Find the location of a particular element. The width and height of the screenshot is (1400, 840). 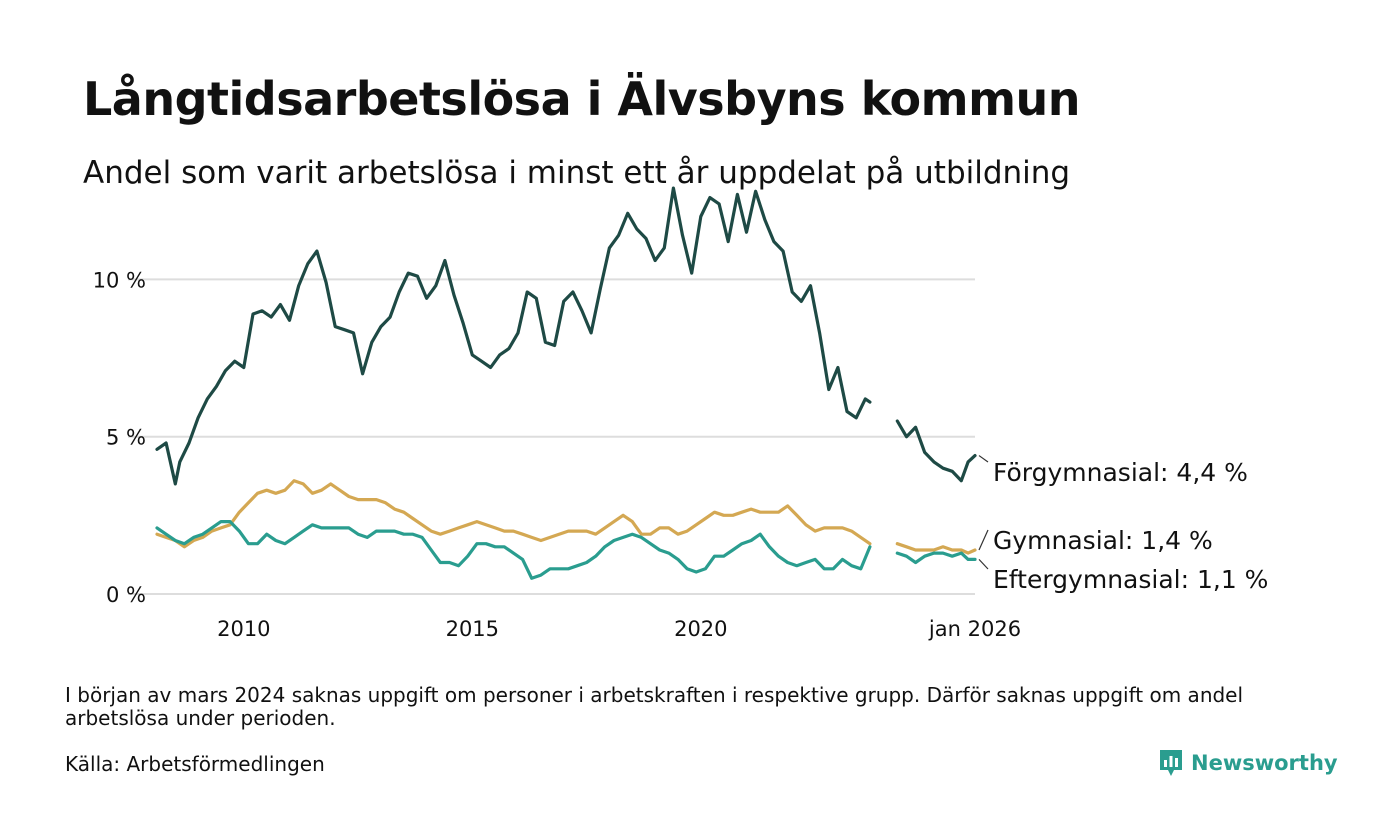

brand-logo: Newsworthy is located at coordinates (1248, 763).